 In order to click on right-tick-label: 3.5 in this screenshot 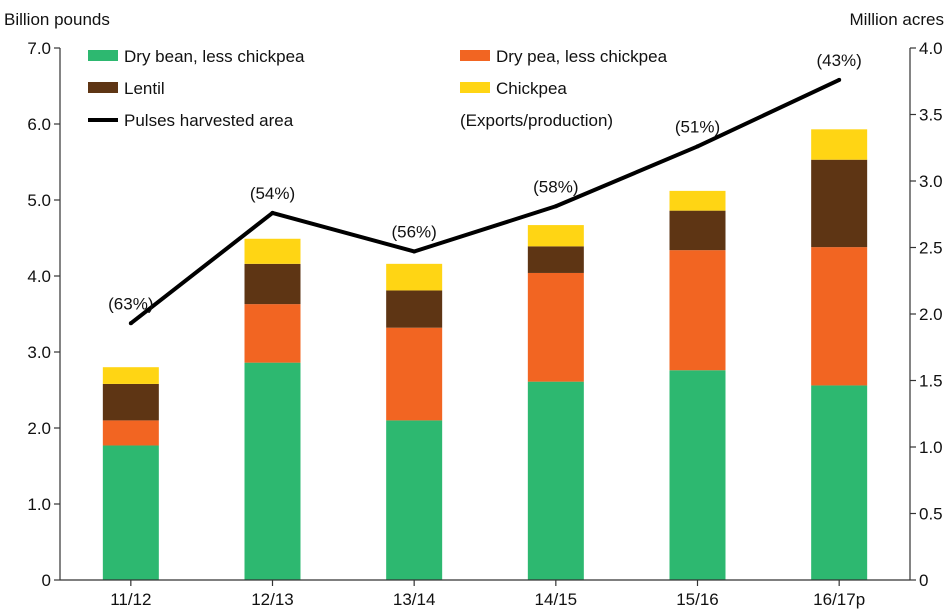, I will do `click(931, 115)`.